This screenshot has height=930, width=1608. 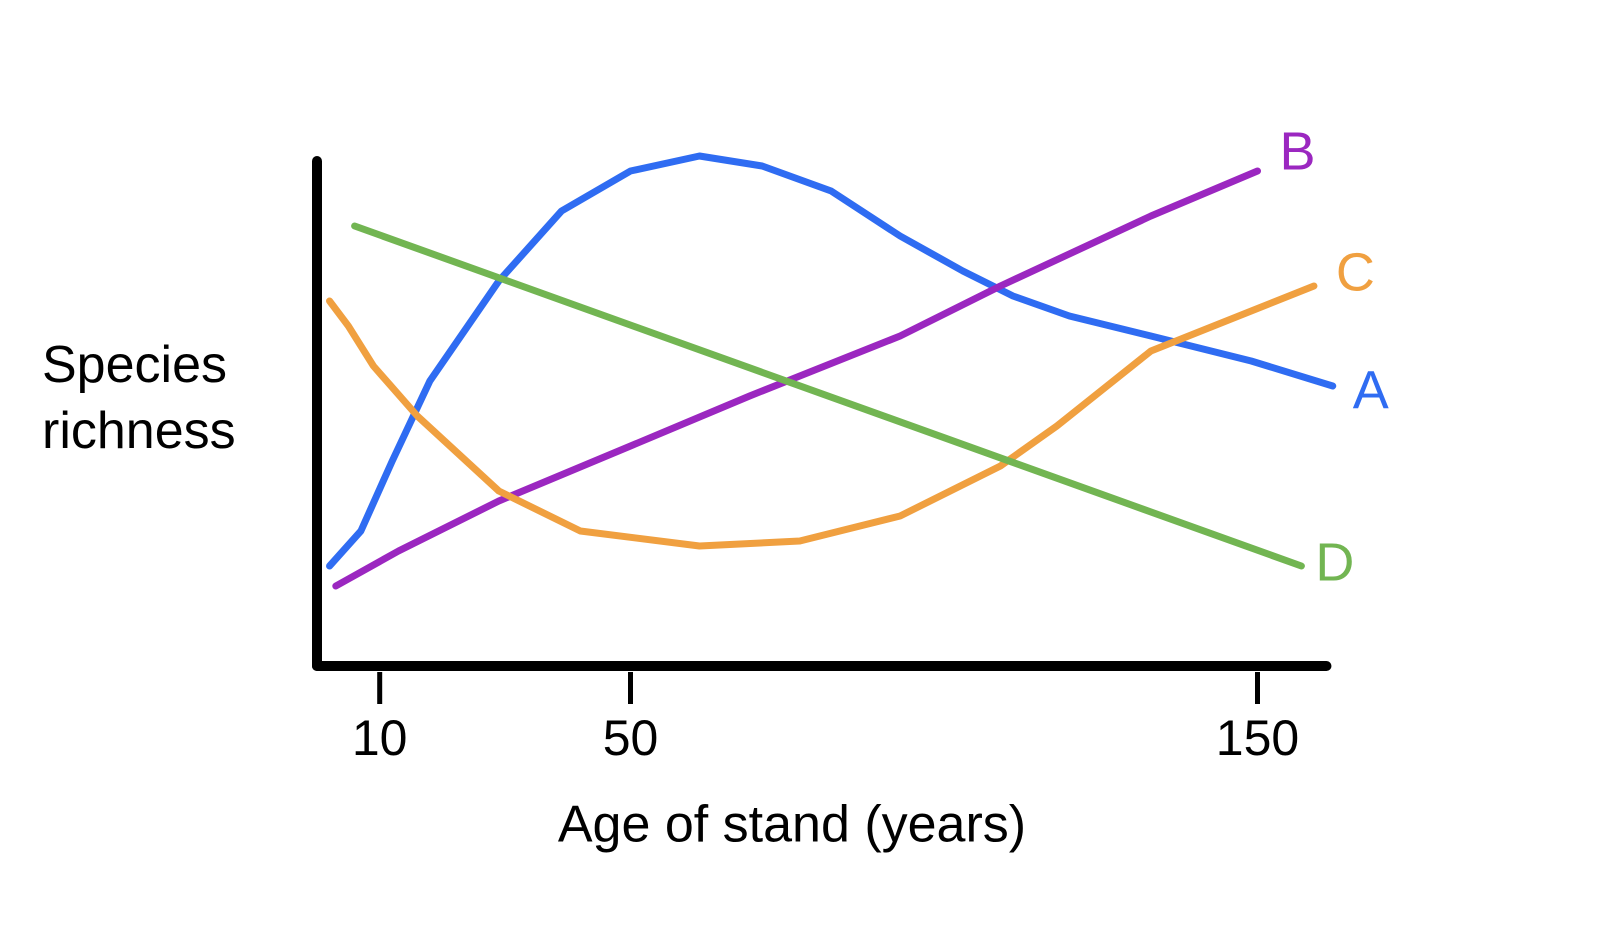 I want to click on series-label: D, so click(x=1334, y=562).